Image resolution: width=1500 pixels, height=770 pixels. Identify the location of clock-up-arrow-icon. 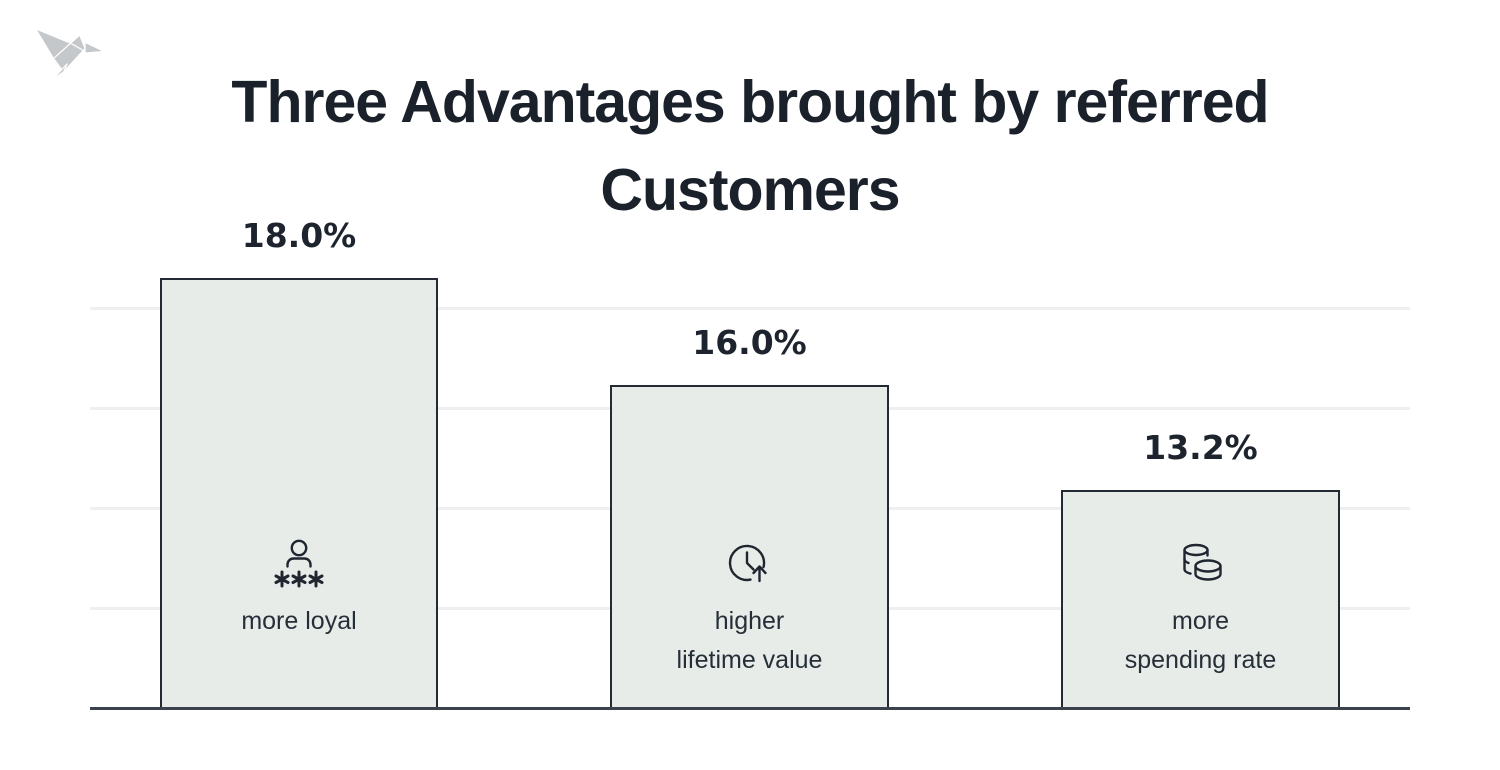
(747, 563).